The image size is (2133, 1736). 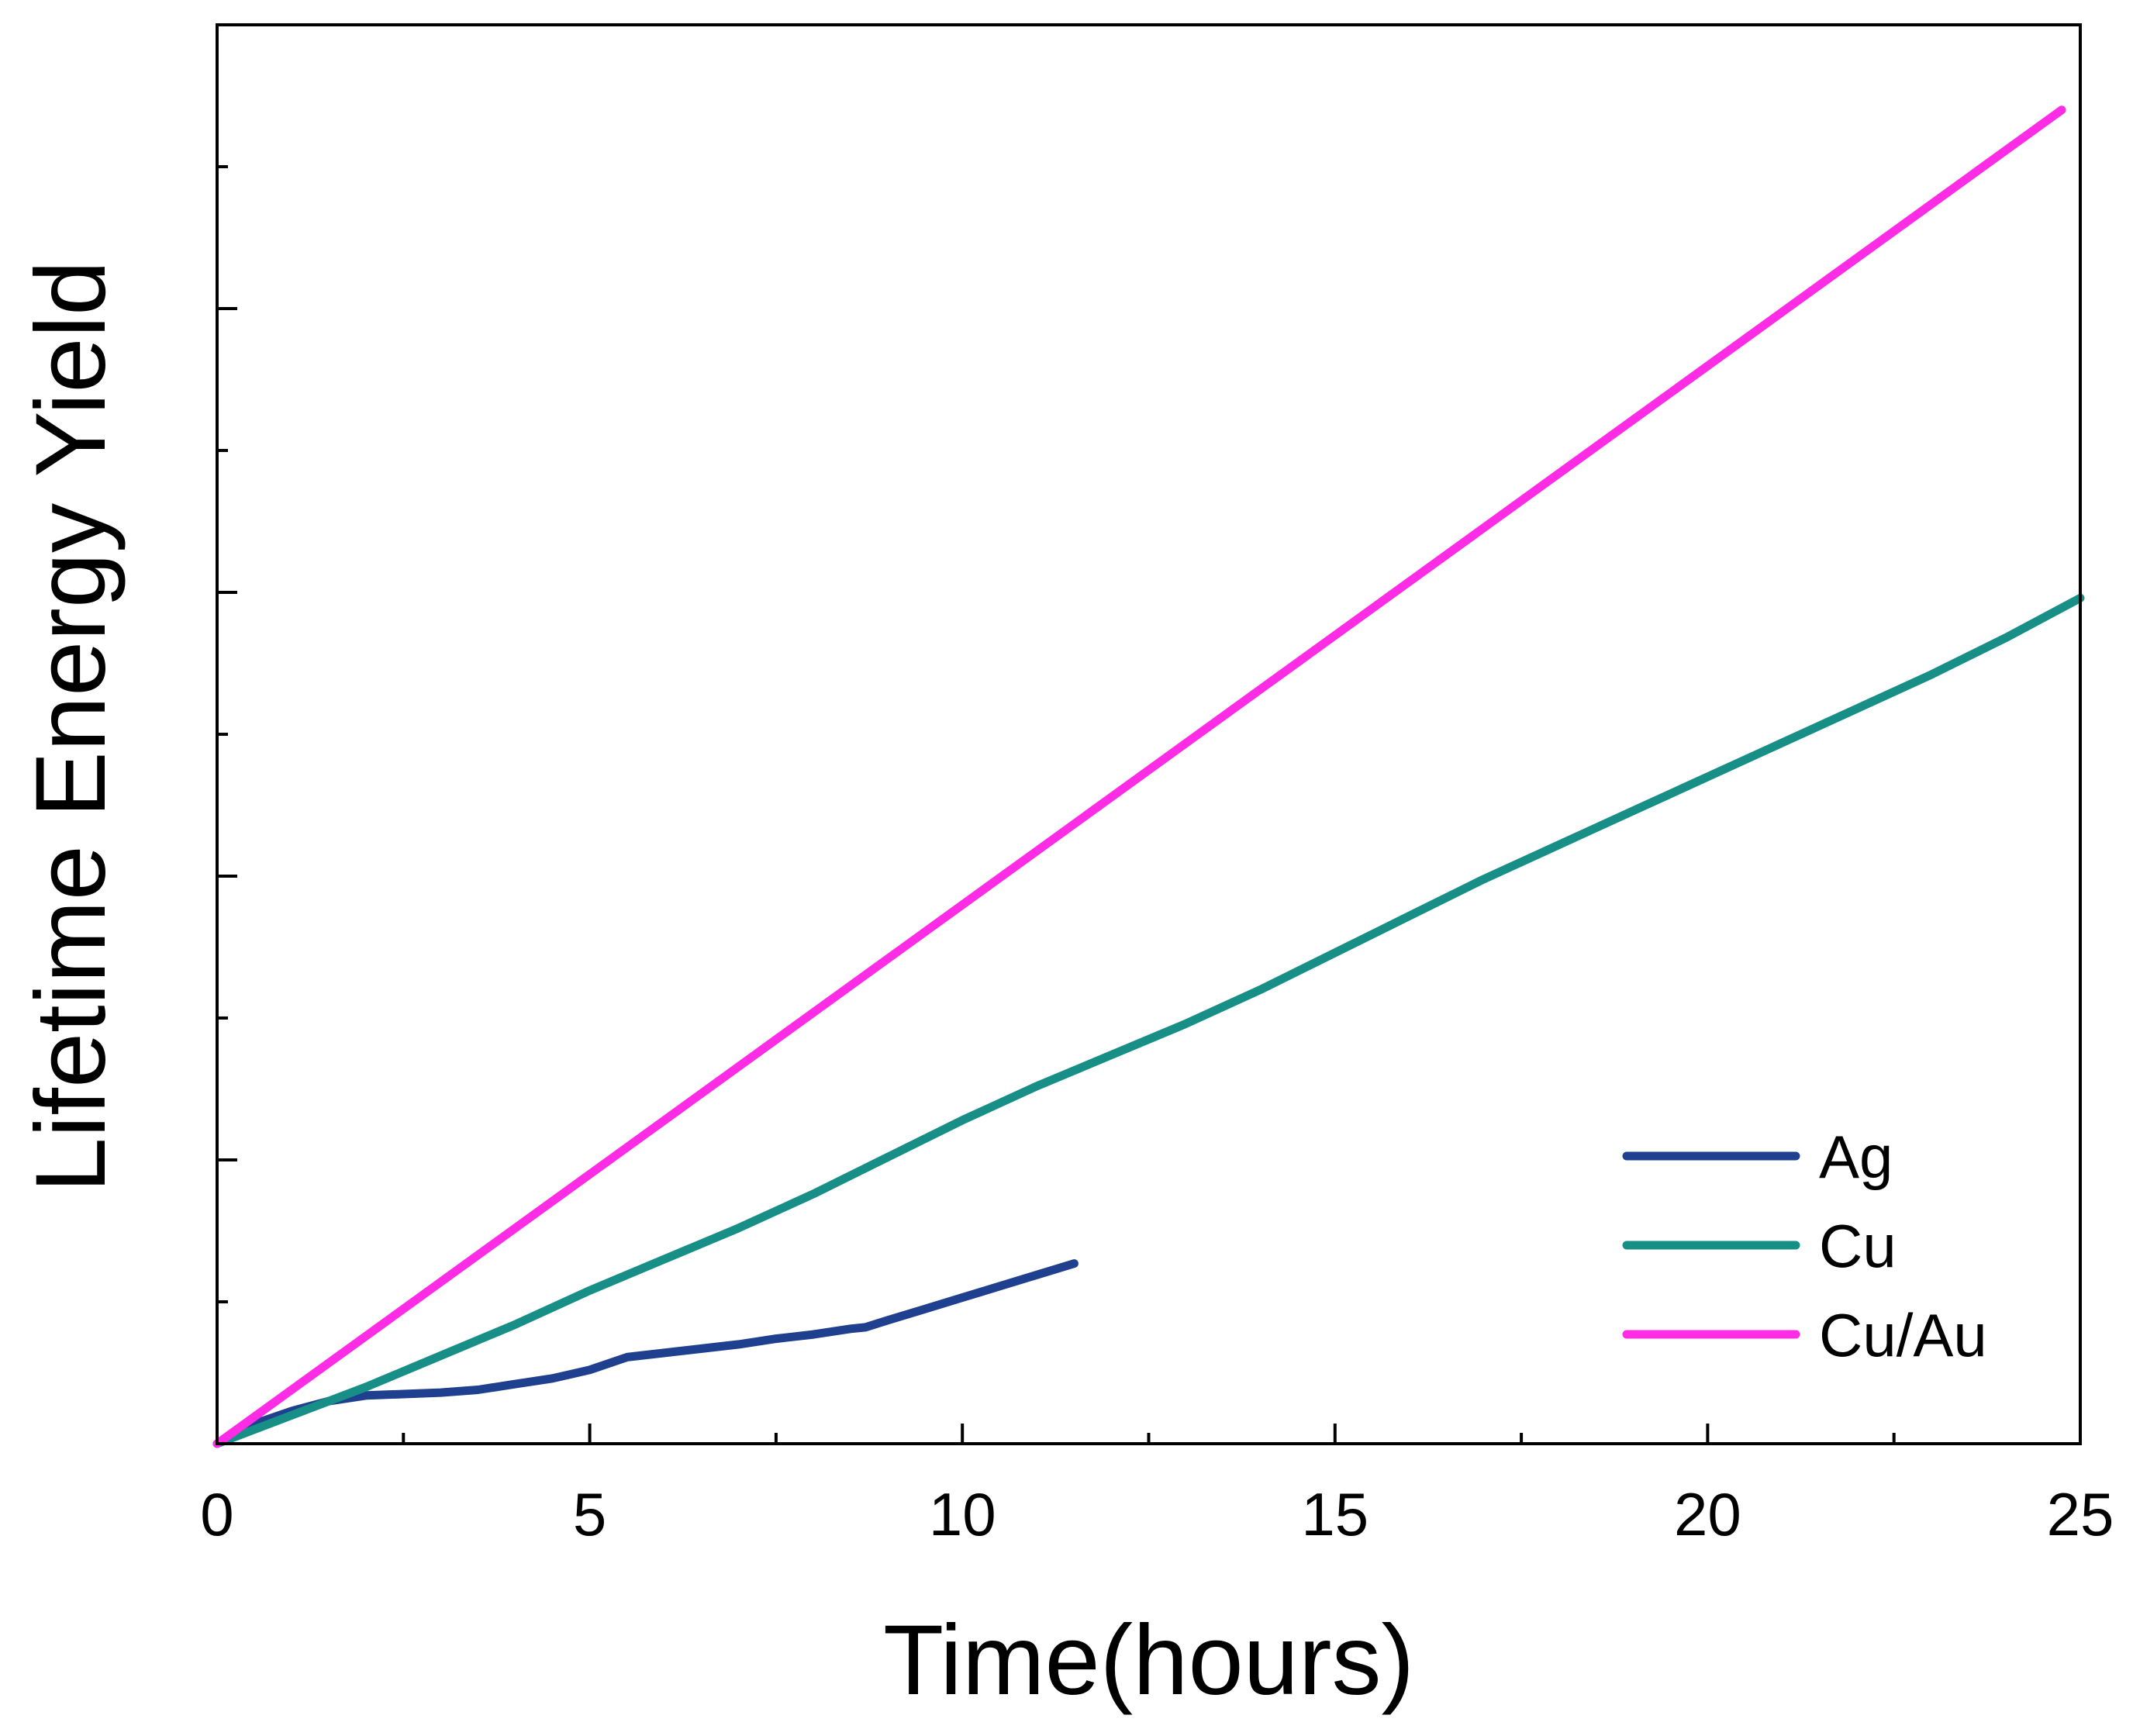 What do you see at coordinates (589, 1514) in the screenshot?
I see `x-tick-label: 5` at bounding box center [589, 1514].